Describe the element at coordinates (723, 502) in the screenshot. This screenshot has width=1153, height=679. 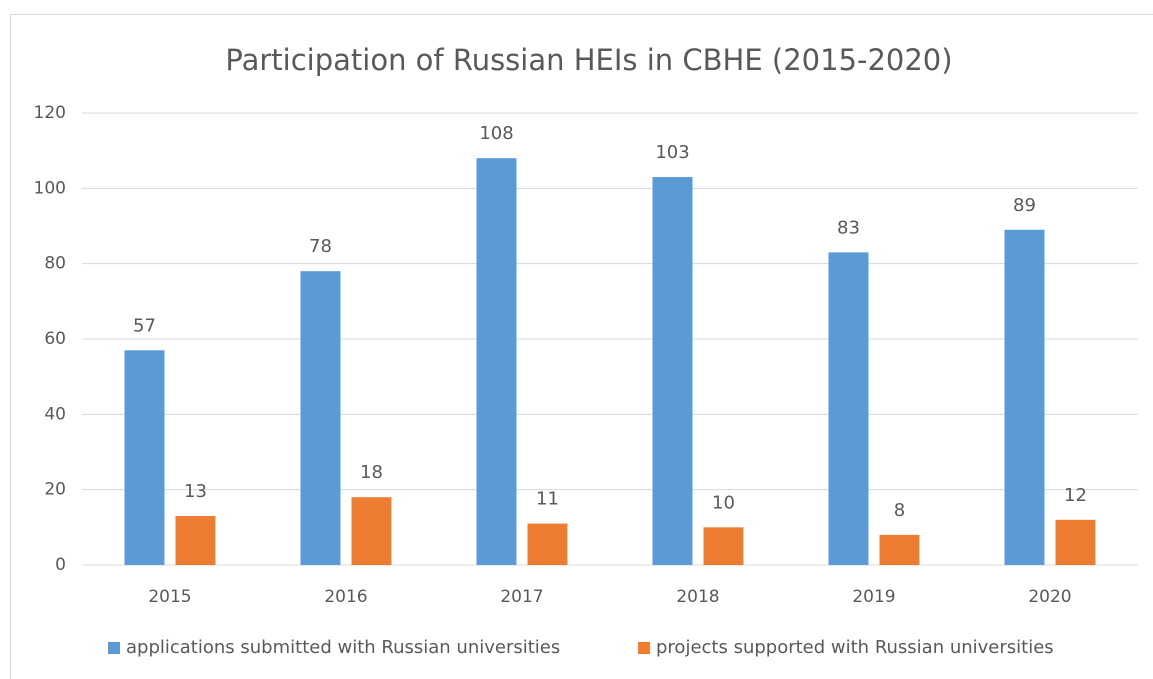
I see `data-label: 10` at that location.